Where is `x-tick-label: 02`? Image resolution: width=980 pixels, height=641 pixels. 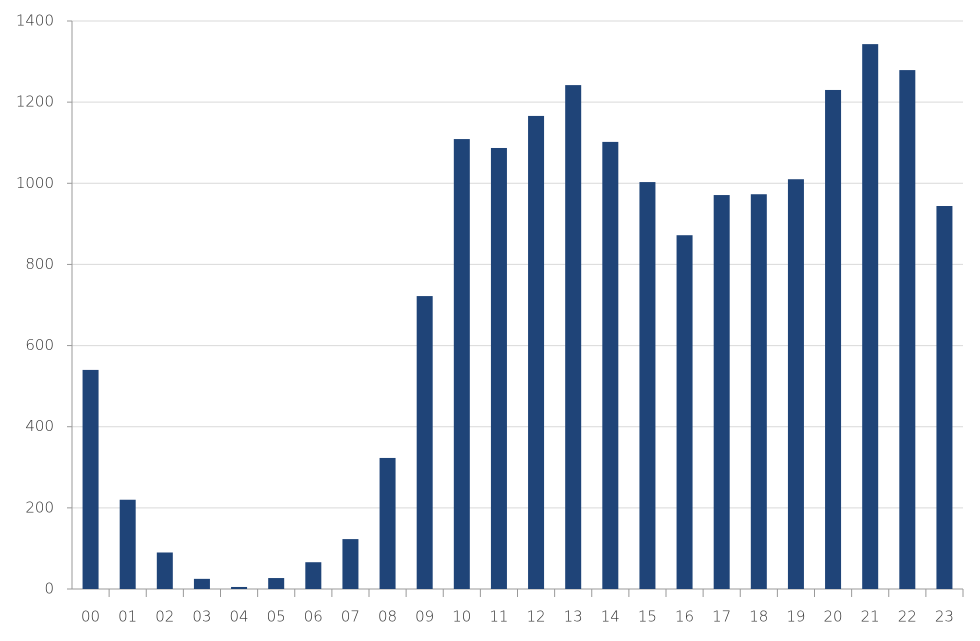
x-tick-label: 02 is located at coordinates (164, 617).